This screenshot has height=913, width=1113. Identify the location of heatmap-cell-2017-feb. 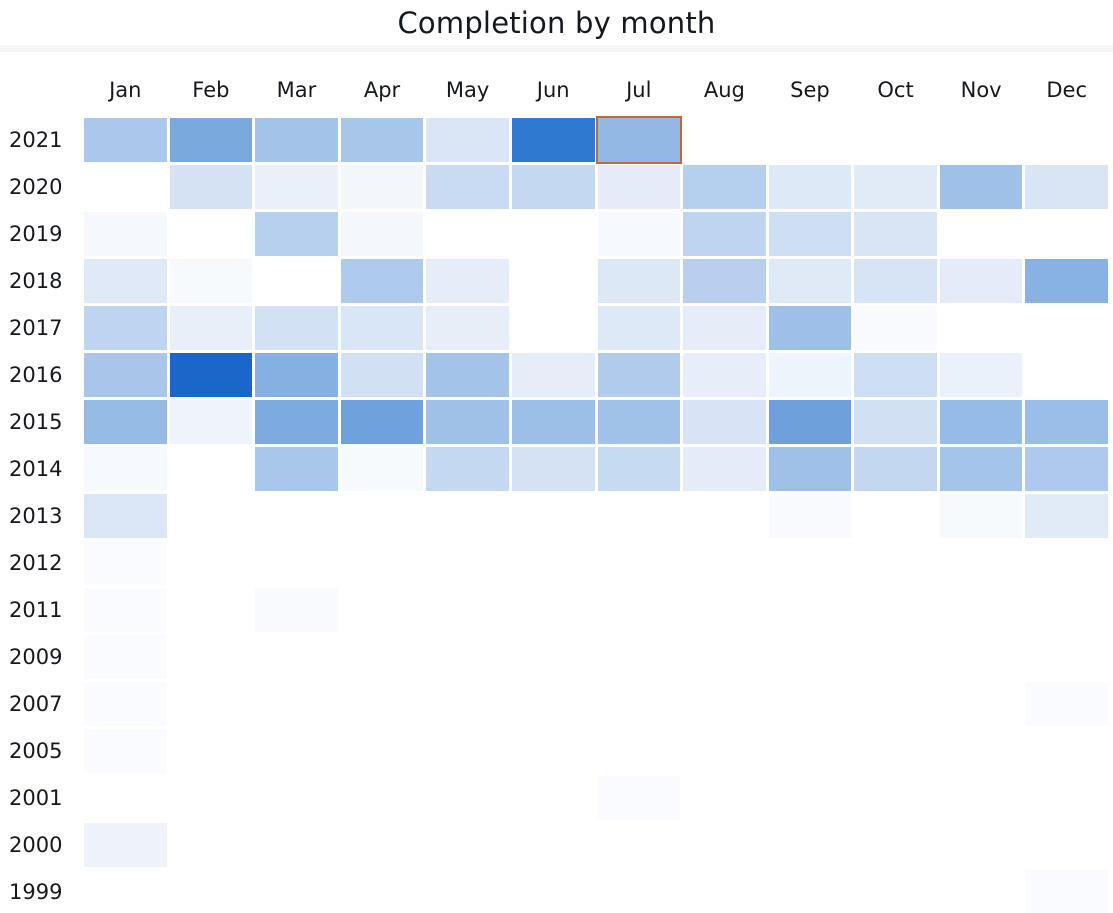
(211, 328).